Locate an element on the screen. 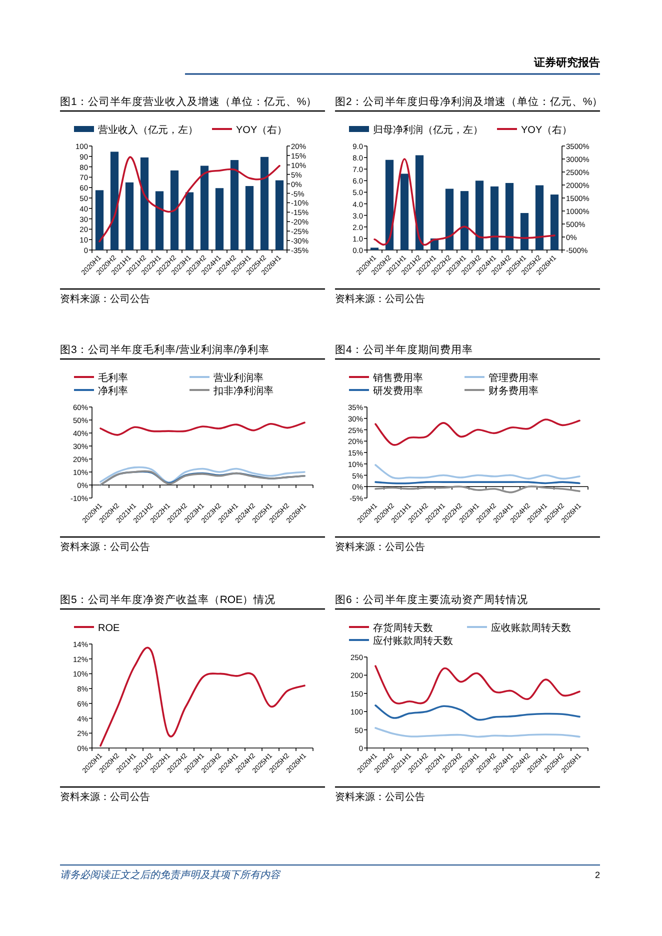 The width and height of the screenshot is (662, 936). chart-title: 图4：公司半年度期间费用率 is located at coordinates (404, 349).